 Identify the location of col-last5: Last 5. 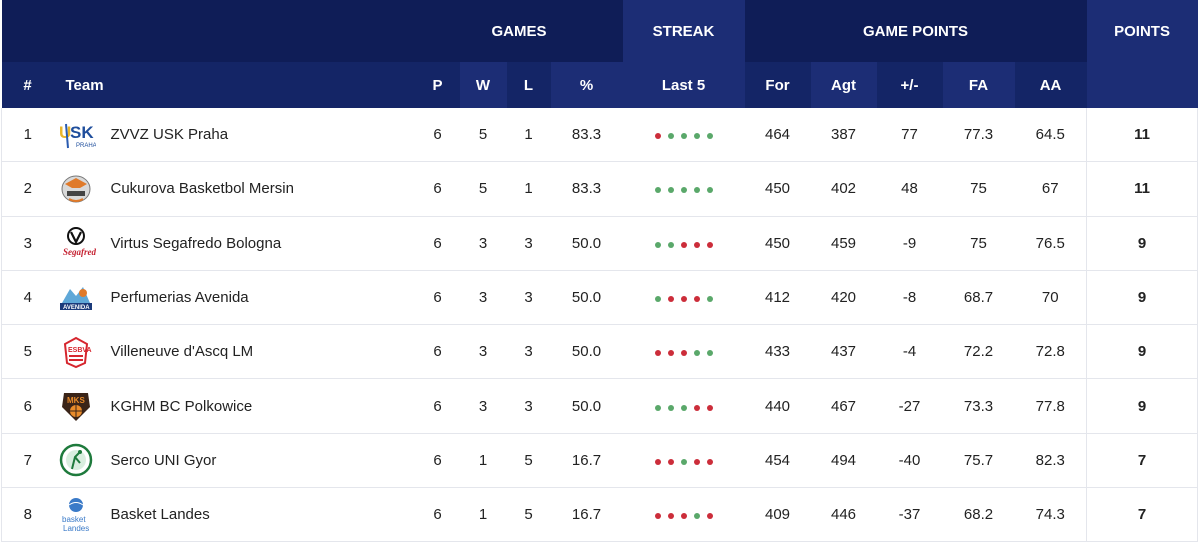
(683, 85).